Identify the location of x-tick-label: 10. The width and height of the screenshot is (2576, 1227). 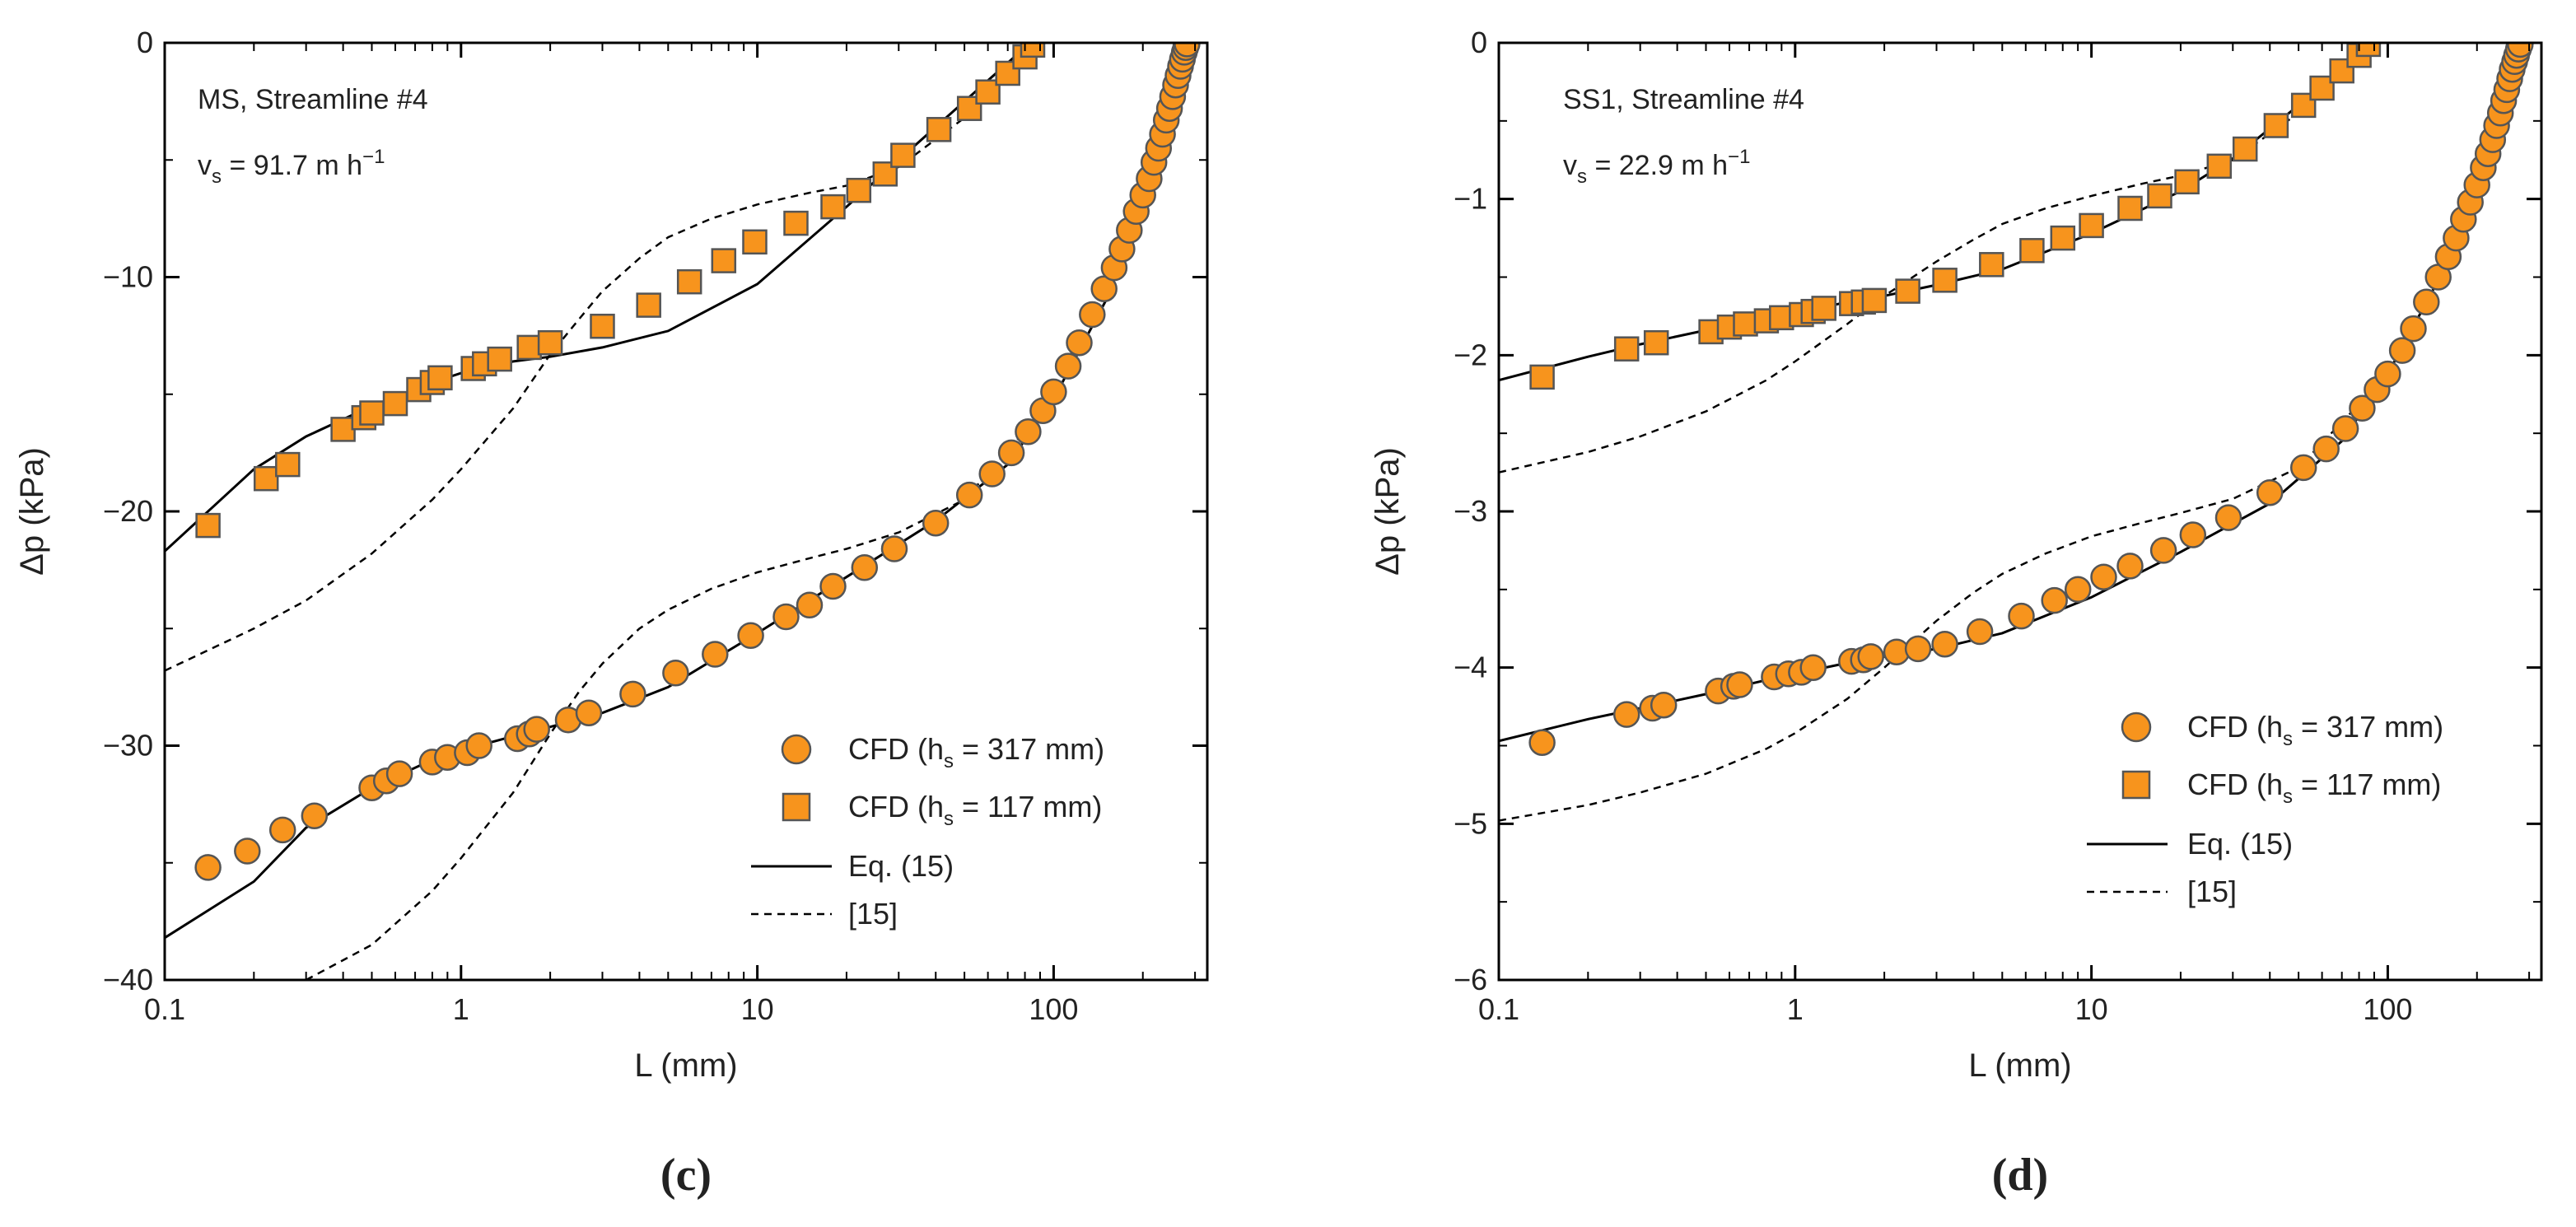
(757, 1009).